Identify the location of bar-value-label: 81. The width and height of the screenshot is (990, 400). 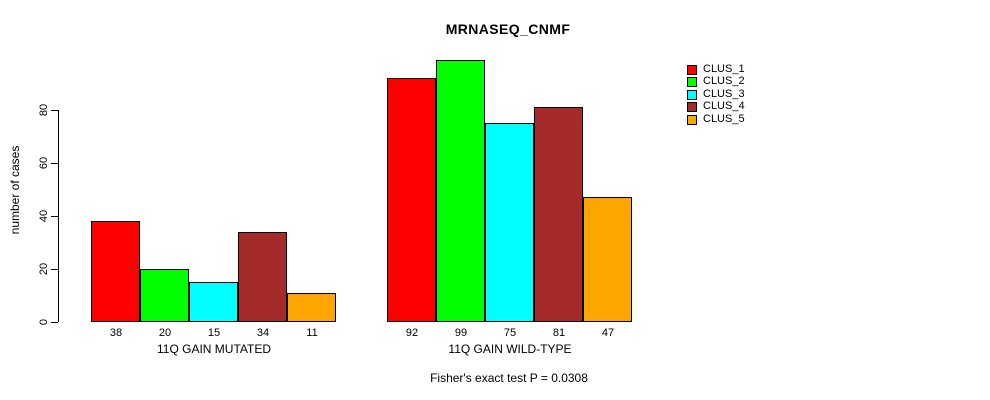
(559, 333).